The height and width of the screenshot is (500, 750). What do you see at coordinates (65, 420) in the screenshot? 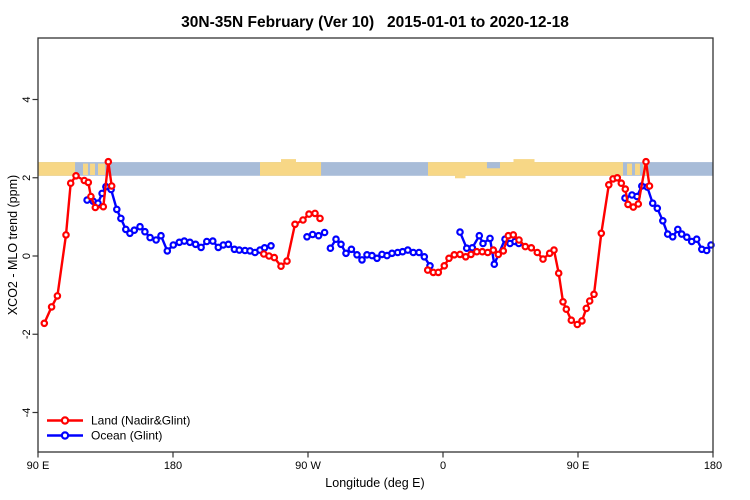
I see `legend-land-marker-icon` at bounding box center [65, 420].